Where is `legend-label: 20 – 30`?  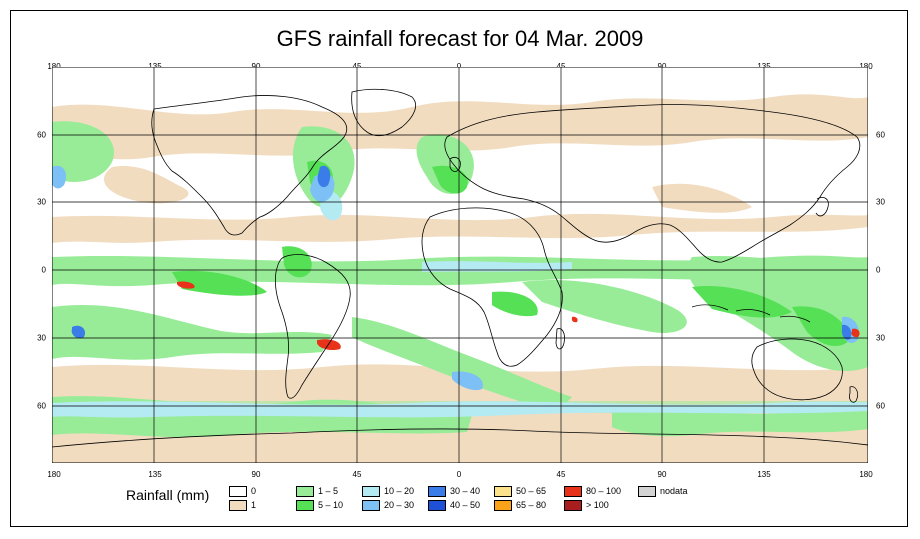 legend-label: 20 – 30 is located at coordinates (399, 505).